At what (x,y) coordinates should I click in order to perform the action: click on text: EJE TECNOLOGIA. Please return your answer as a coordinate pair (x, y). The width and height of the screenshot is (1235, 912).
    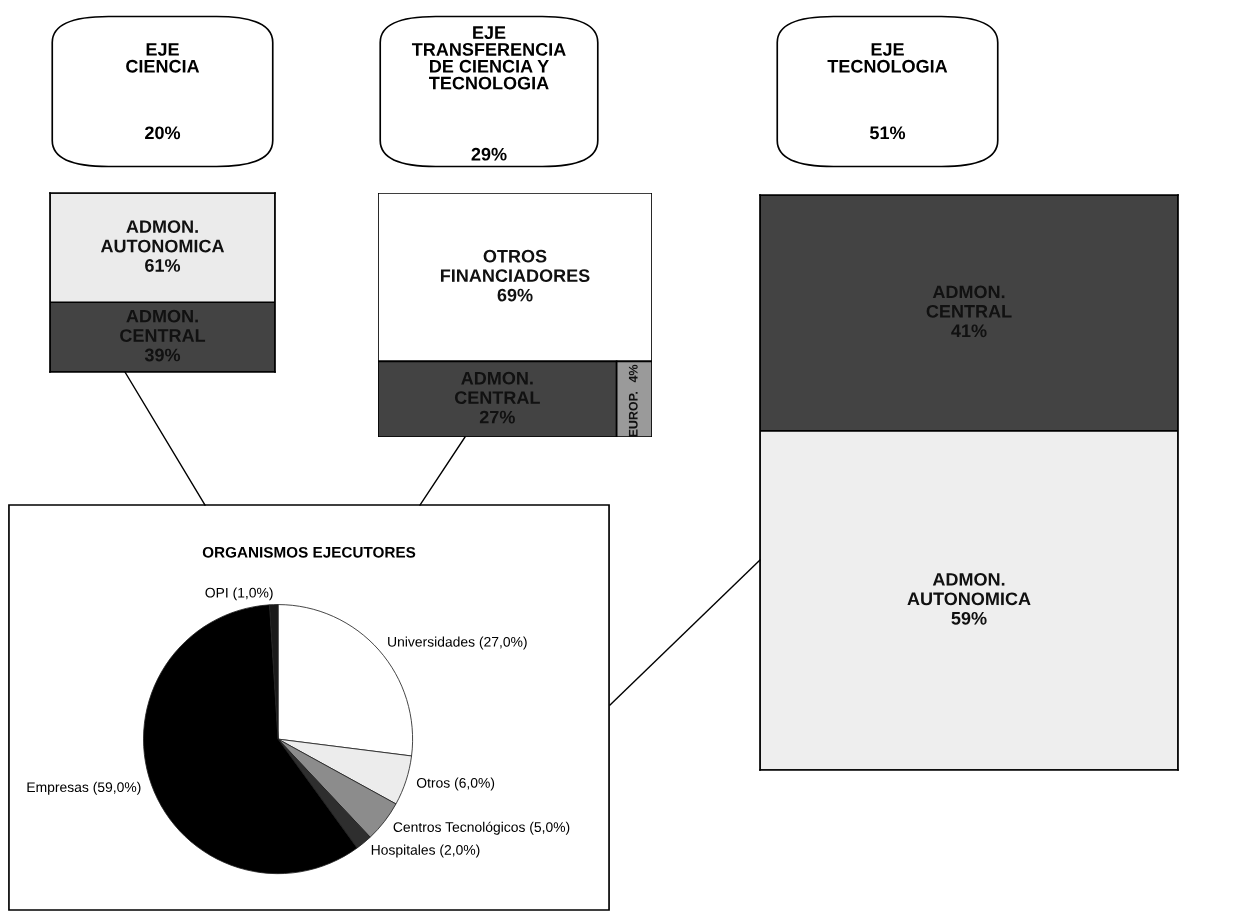
    Looking at the image, I should click on (887, 58).